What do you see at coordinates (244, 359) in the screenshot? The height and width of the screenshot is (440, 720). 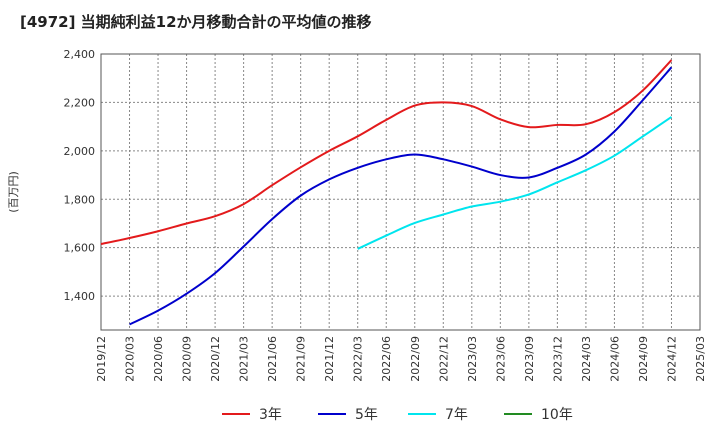 I see `x-tick-label: 2021/03` at bounding box center [244, 359].